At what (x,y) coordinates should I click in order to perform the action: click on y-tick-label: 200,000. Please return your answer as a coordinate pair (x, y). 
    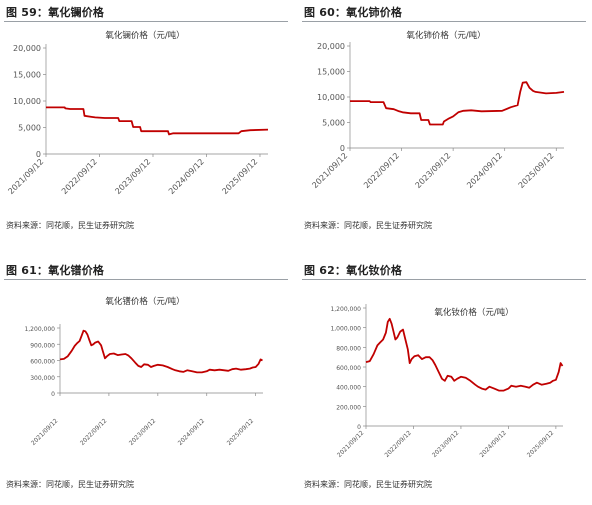
    Looking at the image, I should click on (348, 407).